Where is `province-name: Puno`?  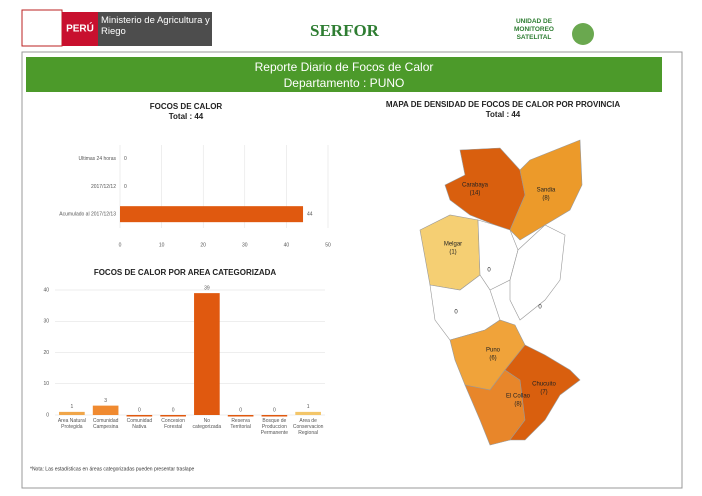
province-name: Puno is located at coordinates (493, 351).